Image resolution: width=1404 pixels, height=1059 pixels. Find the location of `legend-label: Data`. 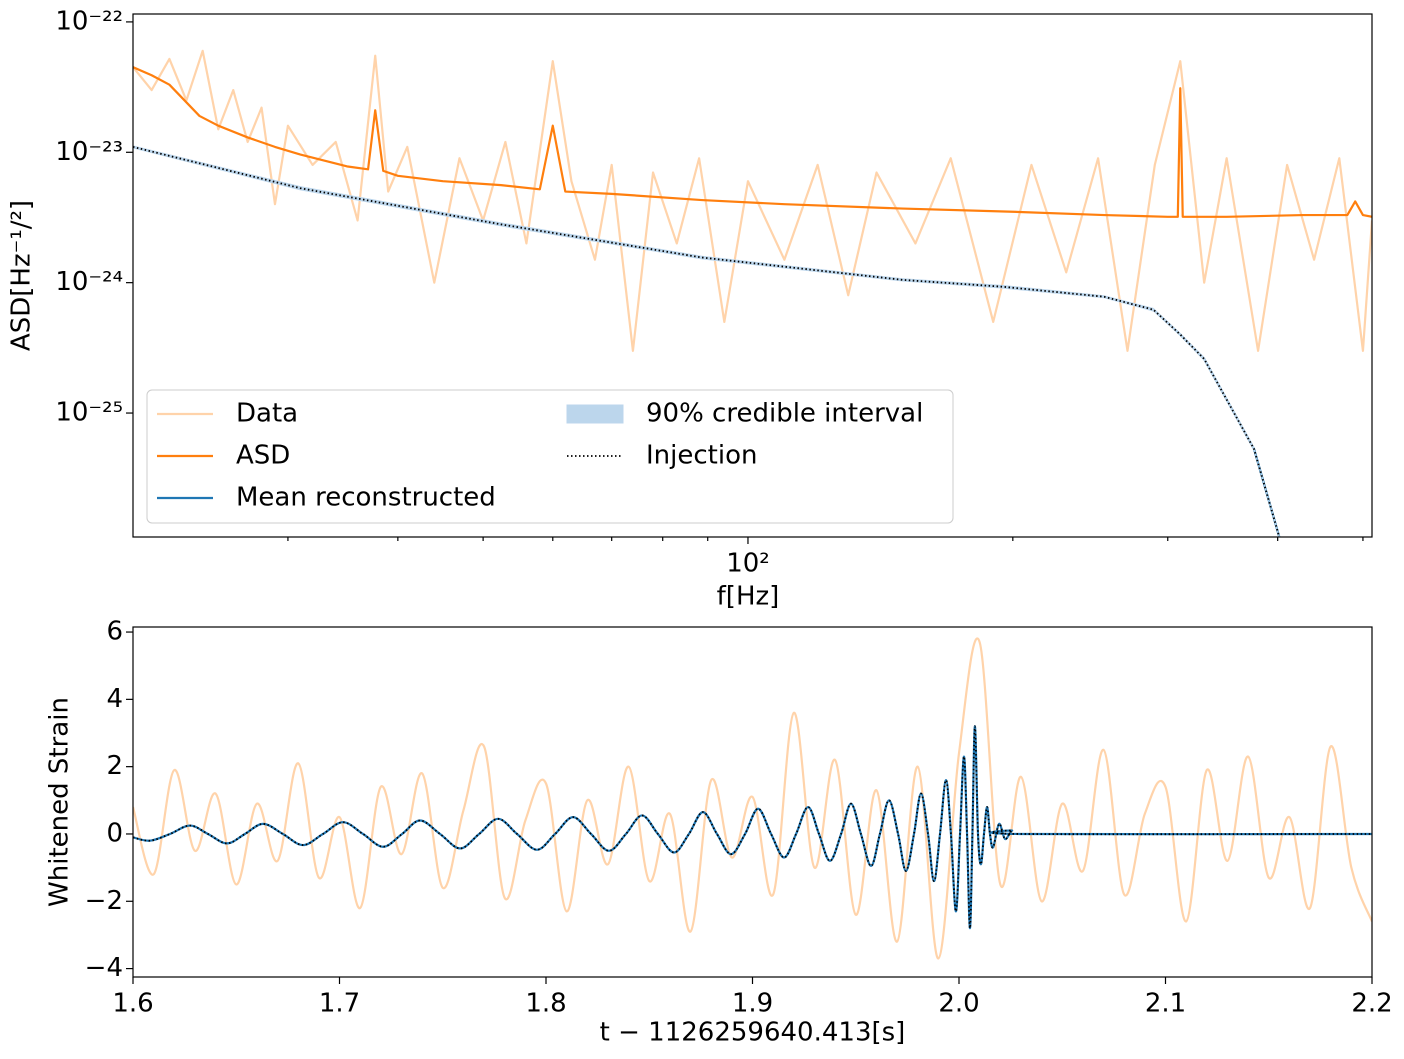

legend-label: Data is located at coordinates (267, 414).